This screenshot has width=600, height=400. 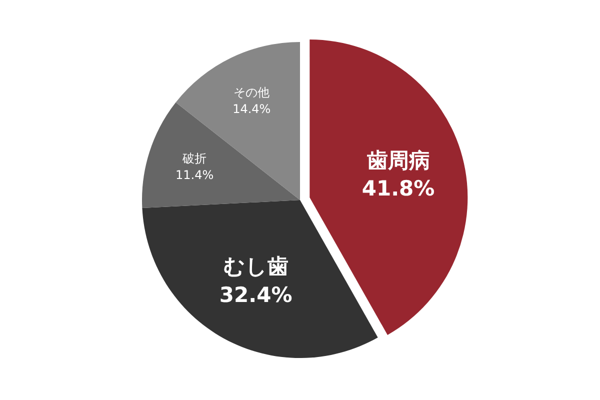 What do you see at coordinates (255, 294) in the screenshot?
I see `data-label: 32.4%` at bounding box center [255, 294].